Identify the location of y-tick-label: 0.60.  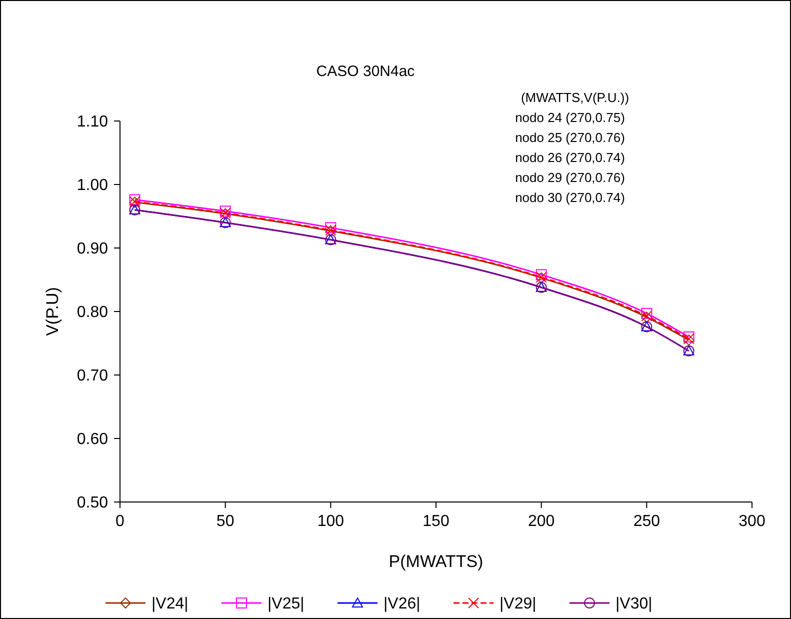
(92, 439).